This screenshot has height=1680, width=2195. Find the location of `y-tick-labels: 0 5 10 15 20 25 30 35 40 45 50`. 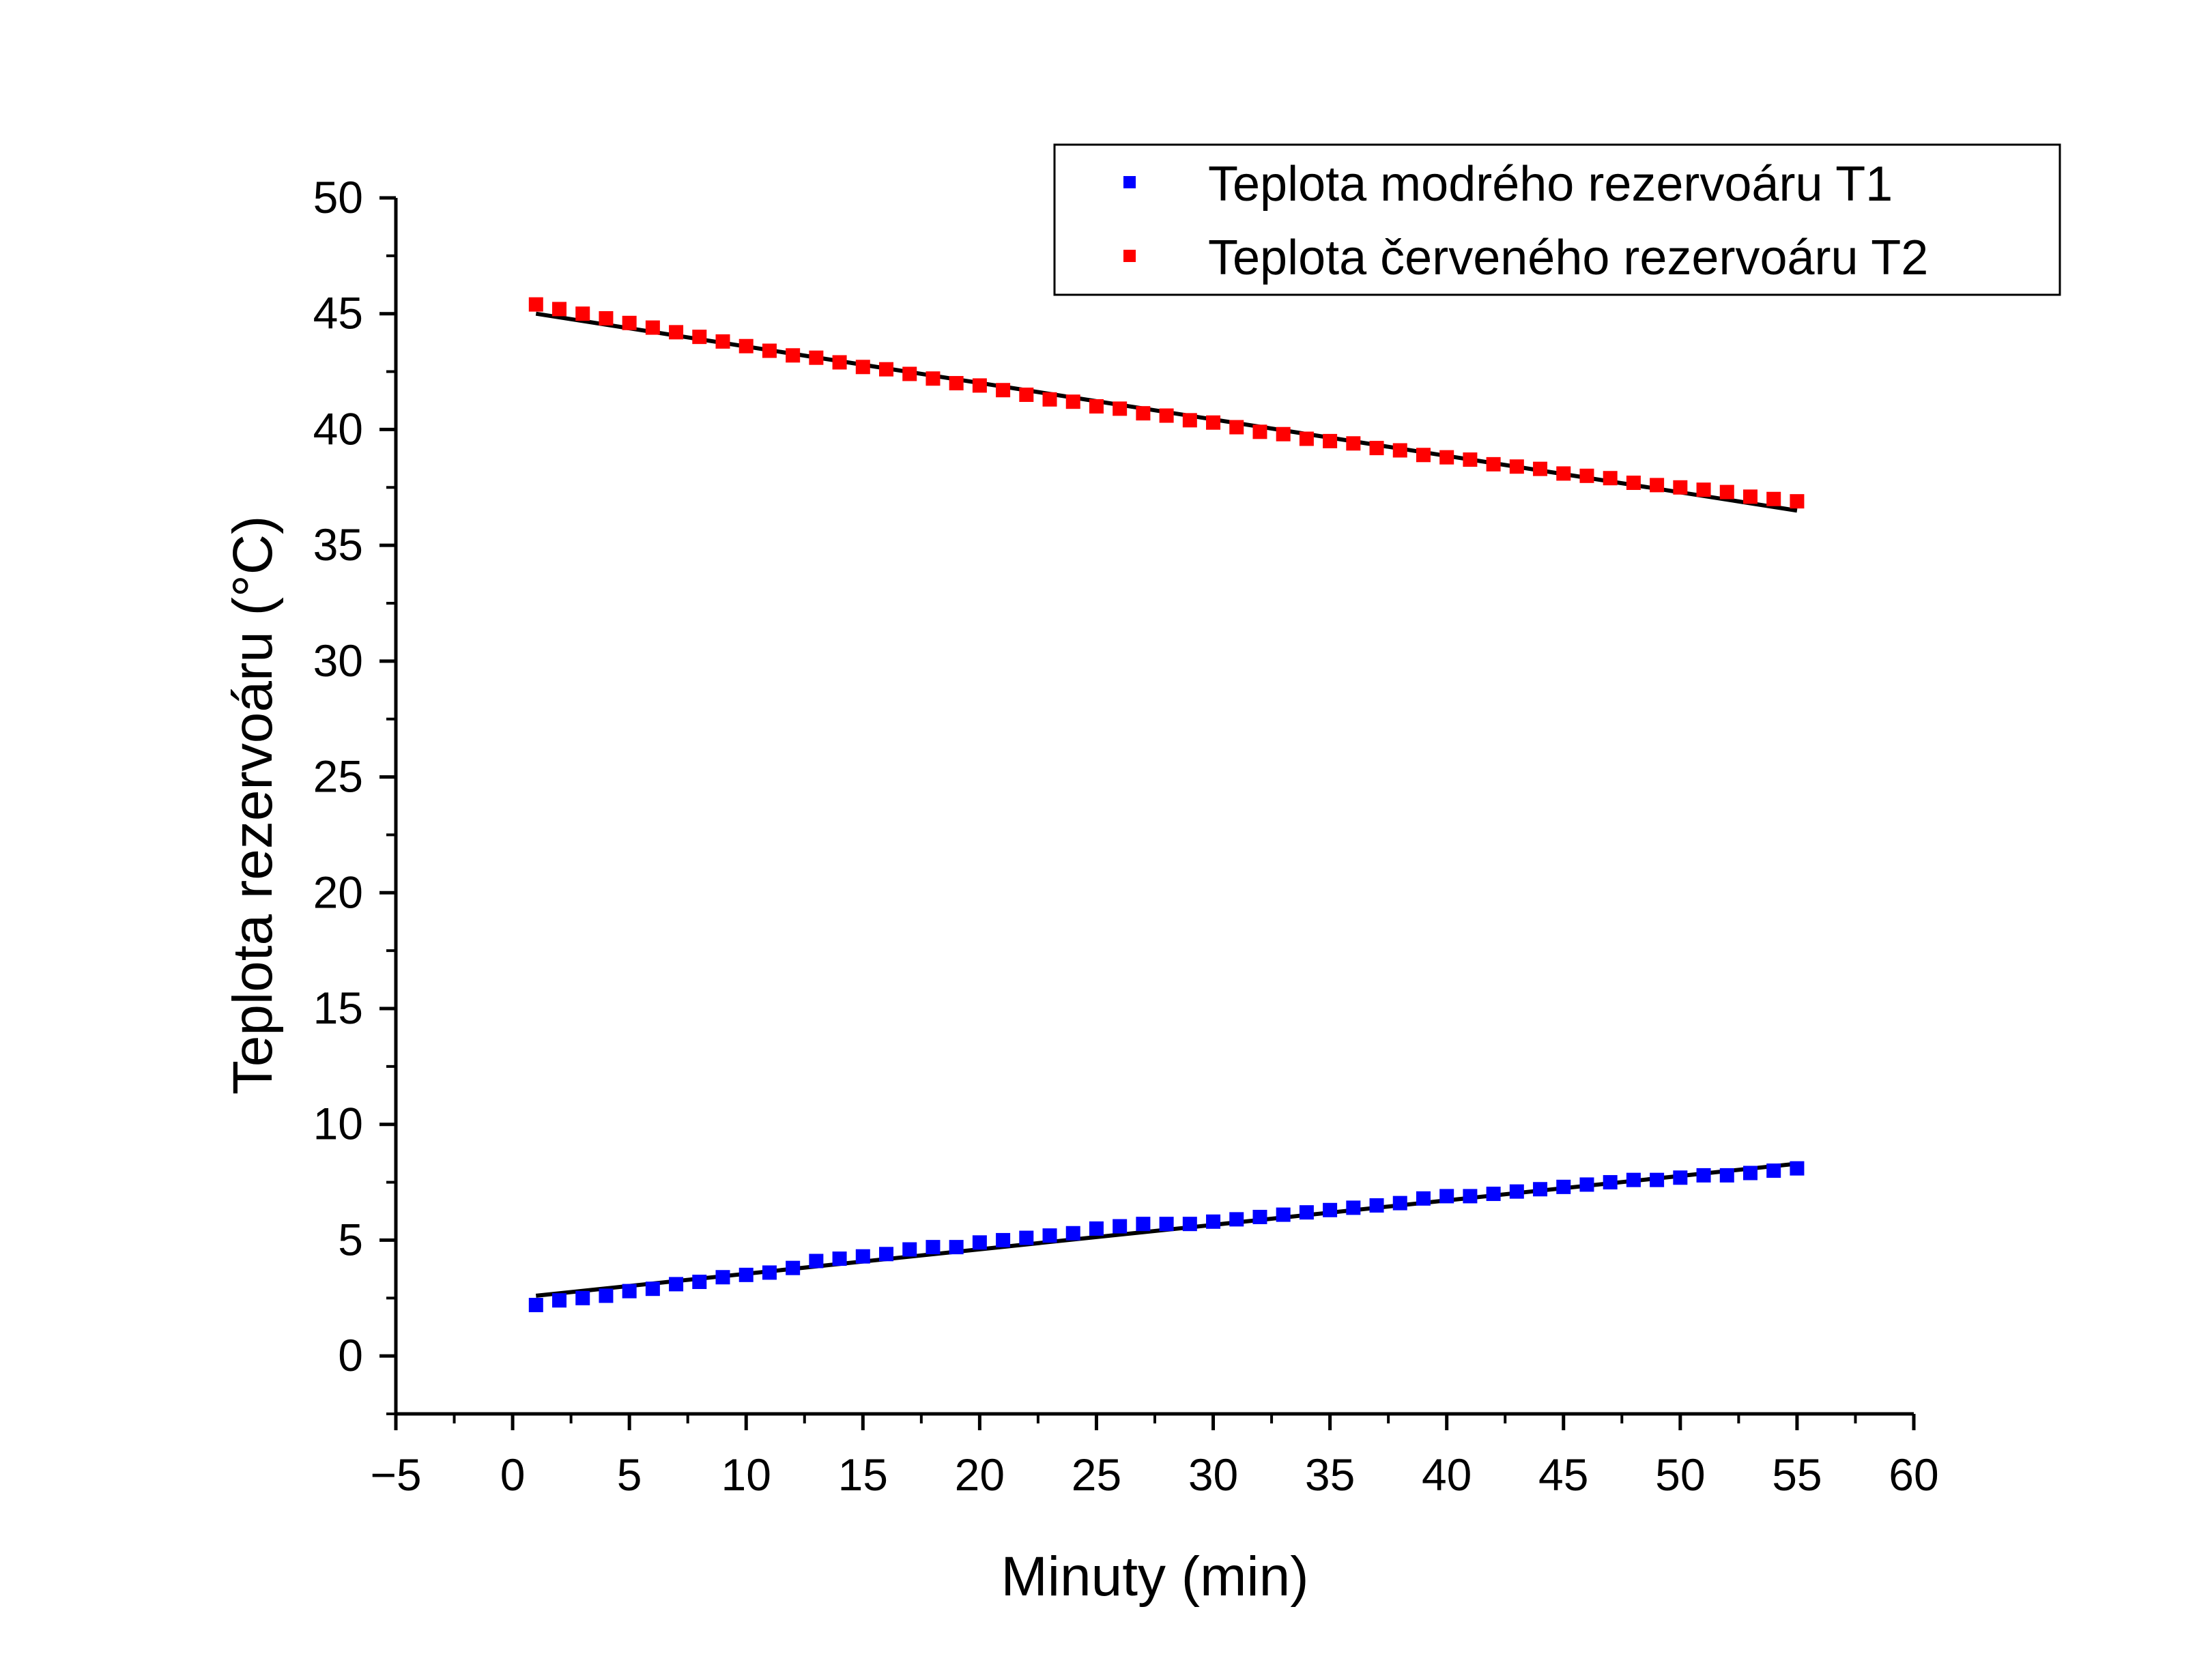

y-tick-labels: 0 5 10 15 20 25 30 35 40 45 50 is located at coordinates (338, 776).